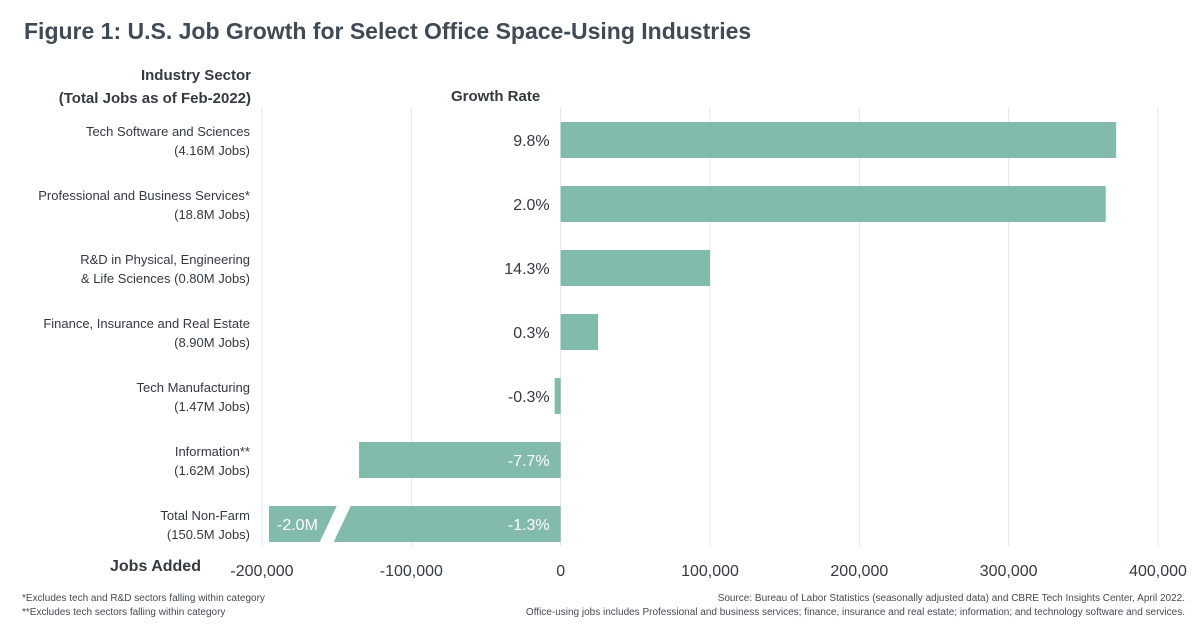  Describe the element at coordinates (205, 515) in the screenshot. I see `category-label: Total Non-Farm` at that location.